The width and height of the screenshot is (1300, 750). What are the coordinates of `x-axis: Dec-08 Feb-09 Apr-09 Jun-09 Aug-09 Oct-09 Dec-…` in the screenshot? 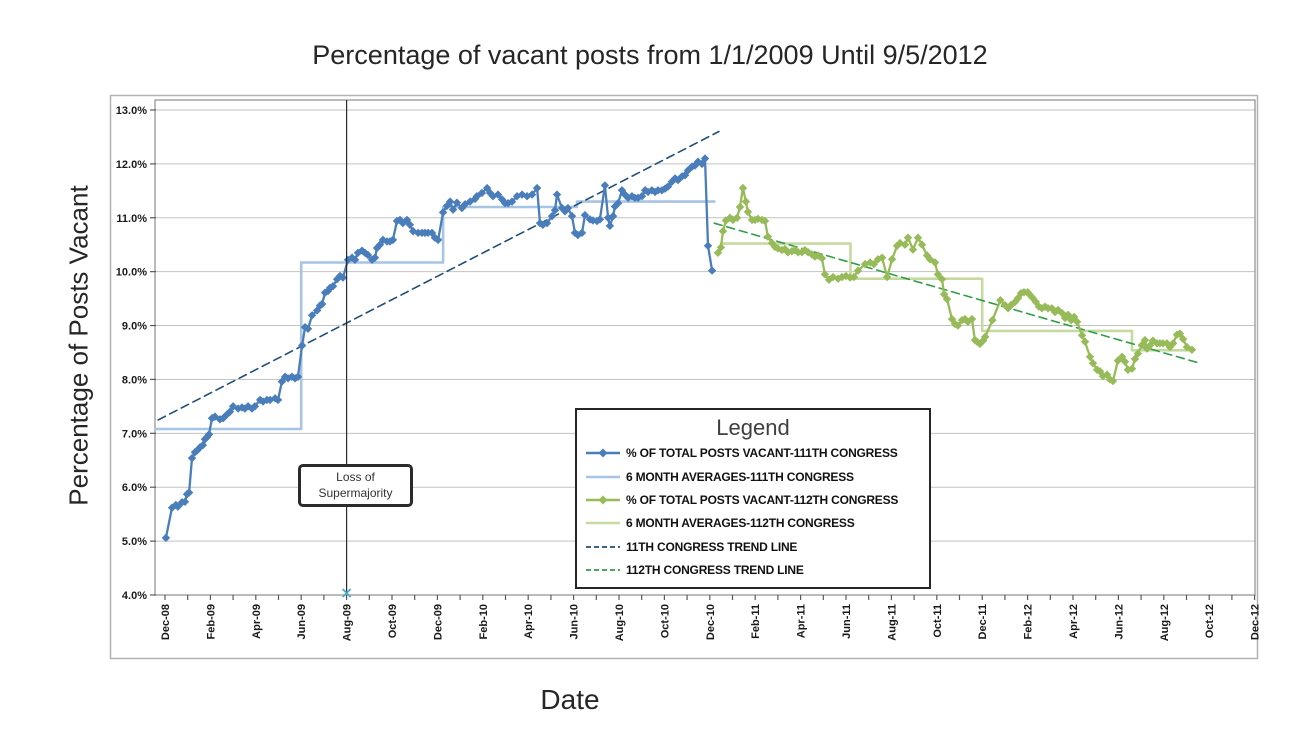 It's located at (711, 618).